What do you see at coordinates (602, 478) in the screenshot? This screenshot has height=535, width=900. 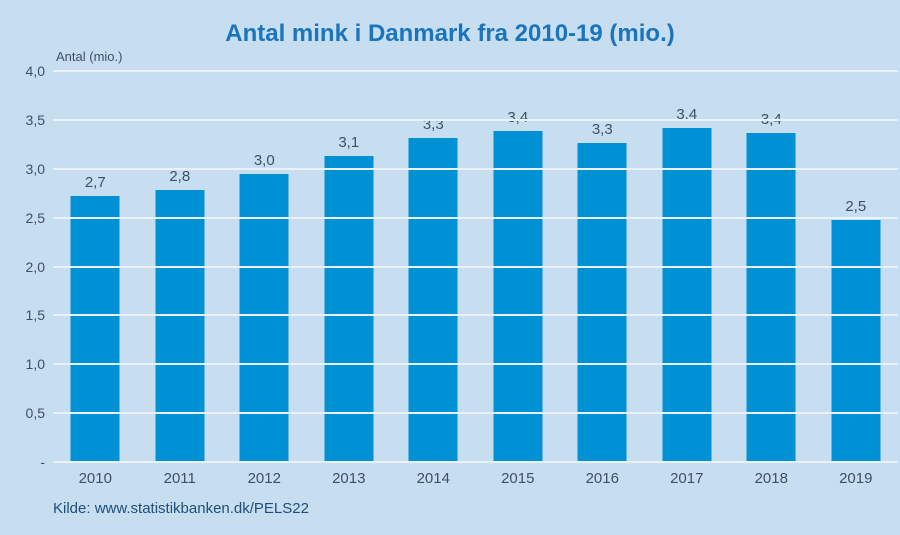 I see `x-tick-label-2016: 2016` at bounding box center [602, 478].